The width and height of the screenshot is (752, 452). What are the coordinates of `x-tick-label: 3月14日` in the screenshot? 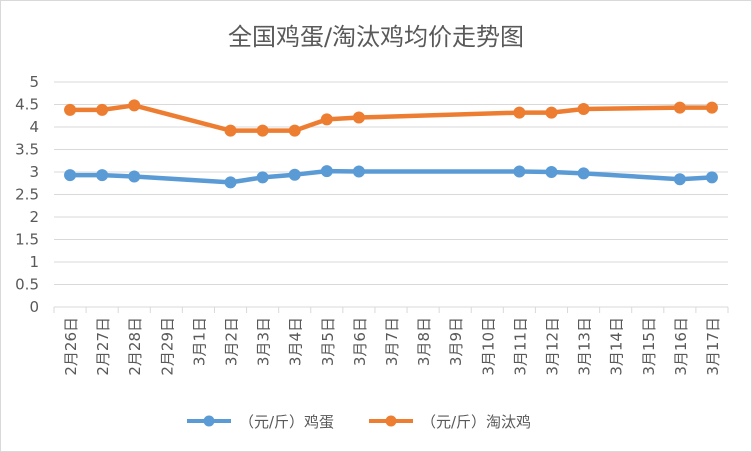 It's located at (617, 346).